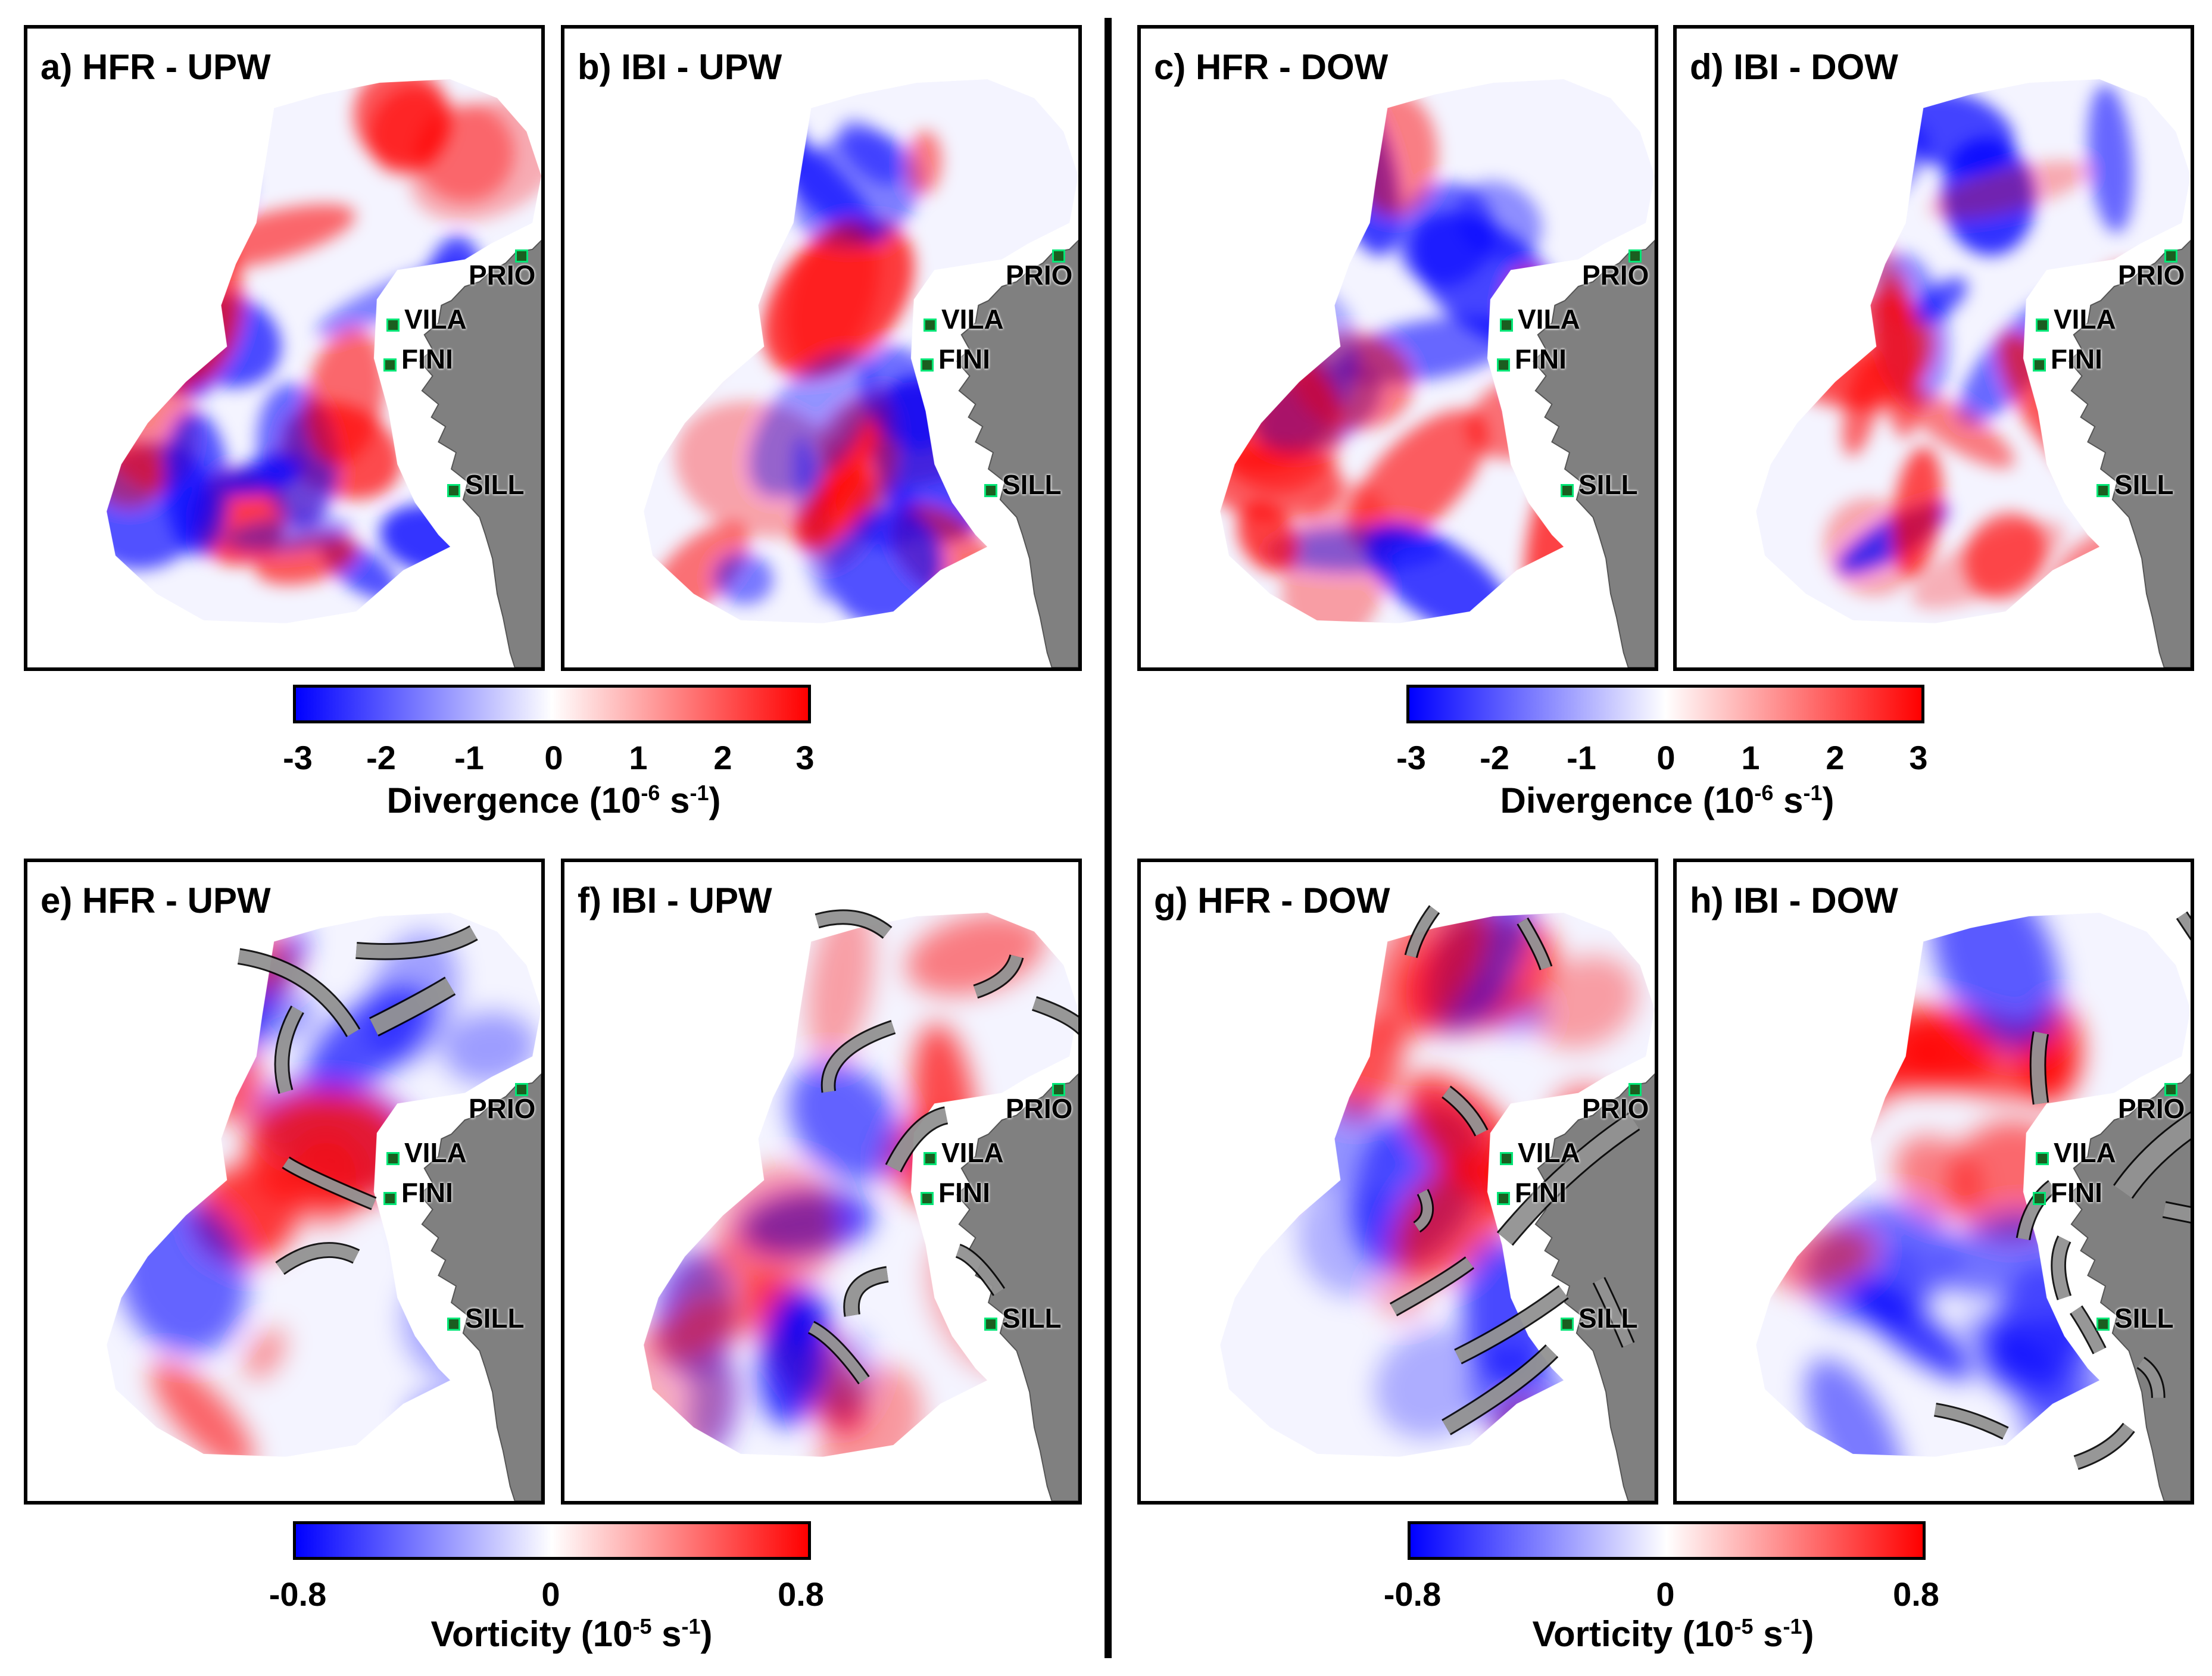 This screenshot has height=1676, width=2212. I want to click on panel-b-ibi-upw-divergence: b) IBI - UPW PRIO VILA FINI SILL, so click(821, 348).